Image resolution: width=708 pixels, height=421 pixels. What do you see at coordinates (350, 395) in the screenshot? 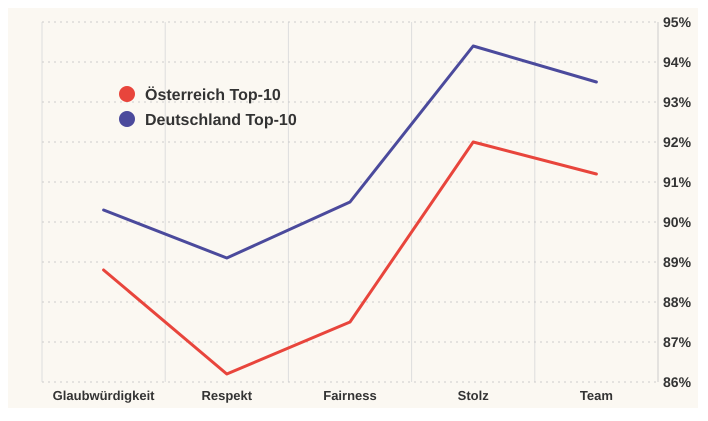
I see `x-tick-label: Fairness` at bounding box center [350, 395].